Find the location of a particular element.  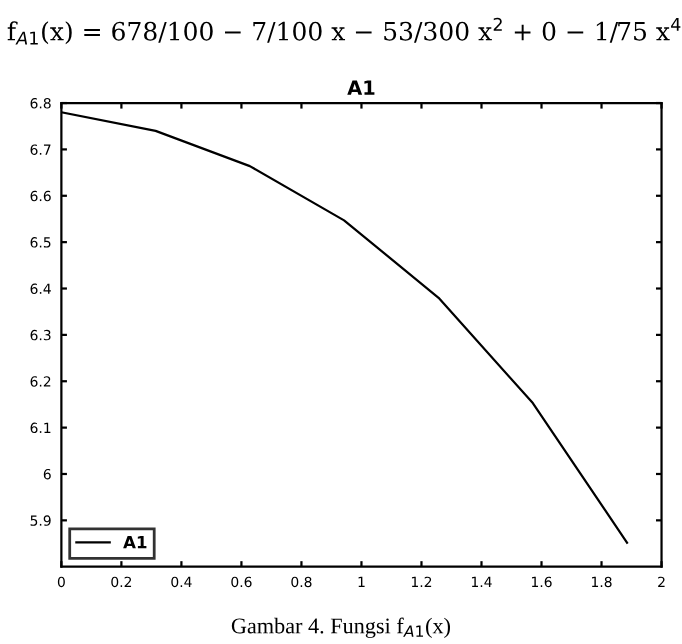

chart-title: A1 is located at coordinates (361, 87).